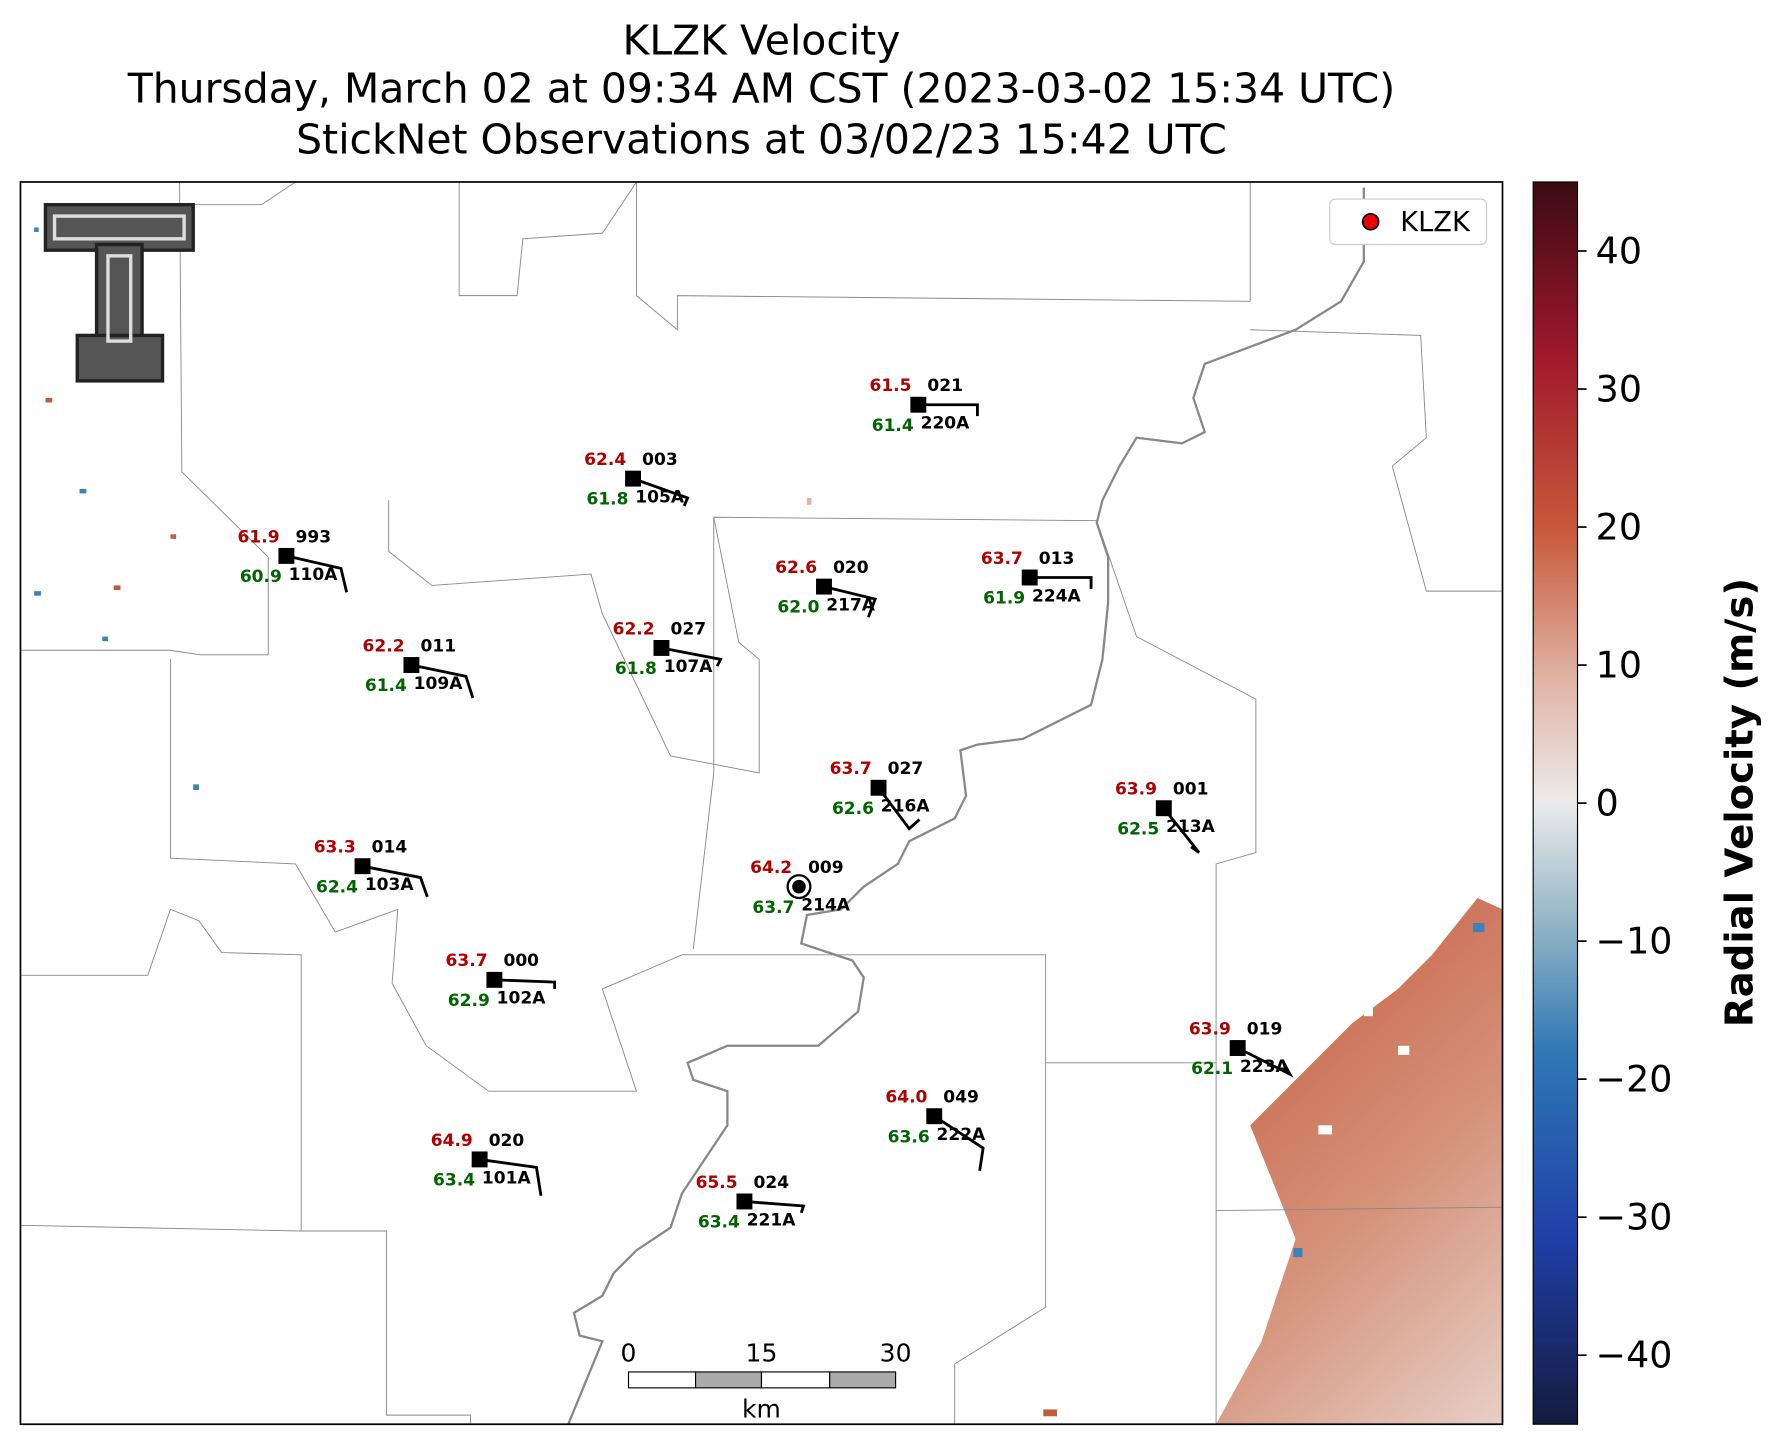 Image resolution: width=1773 pixels, height=1438 pixels. What do you see at coordinates (1740, 802) in the screenshot?
I see `colorbar-label: Radial Velocity (m/s)` at bounding box center [1740, 802].